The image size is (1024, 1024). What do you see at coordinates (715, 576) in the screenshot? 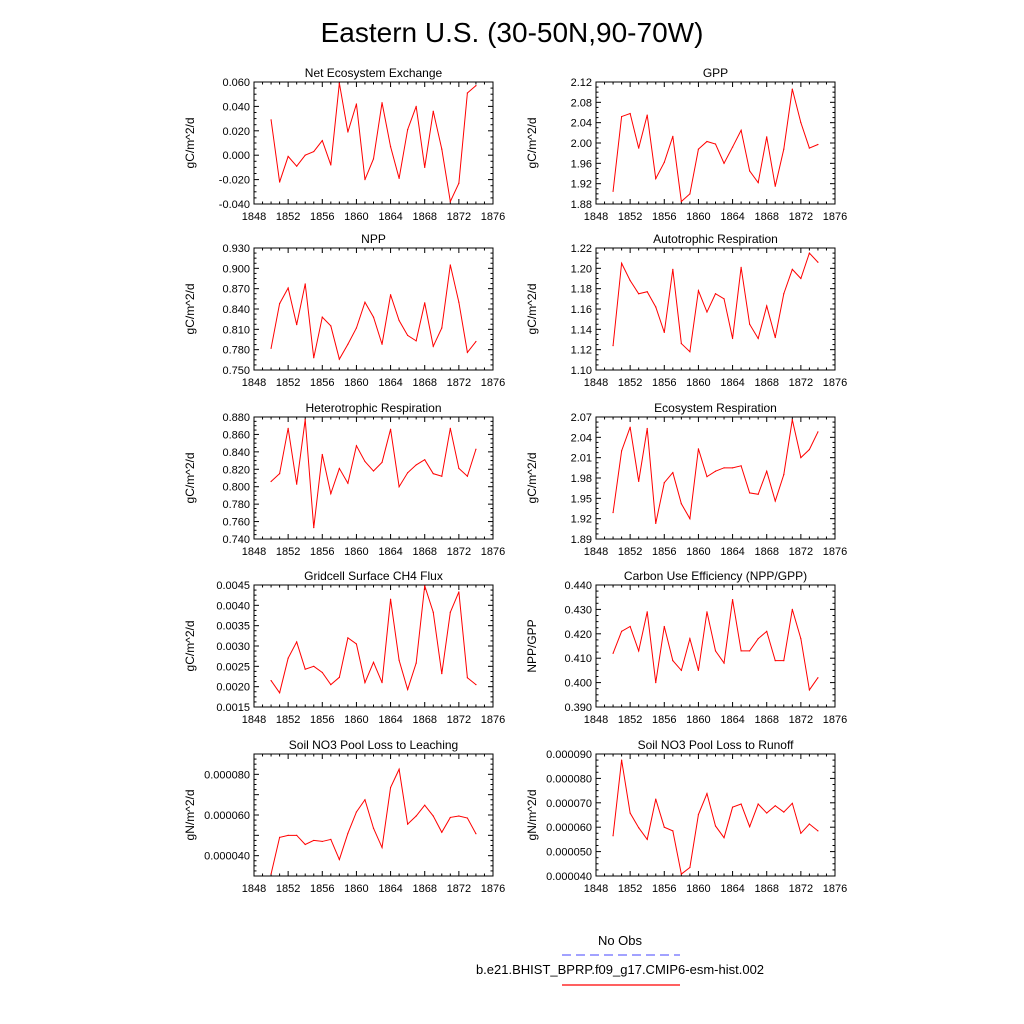
I see `panel-title: Carbon Use Efficiency (NPP/GPP)` at bounding box center [715, 576].